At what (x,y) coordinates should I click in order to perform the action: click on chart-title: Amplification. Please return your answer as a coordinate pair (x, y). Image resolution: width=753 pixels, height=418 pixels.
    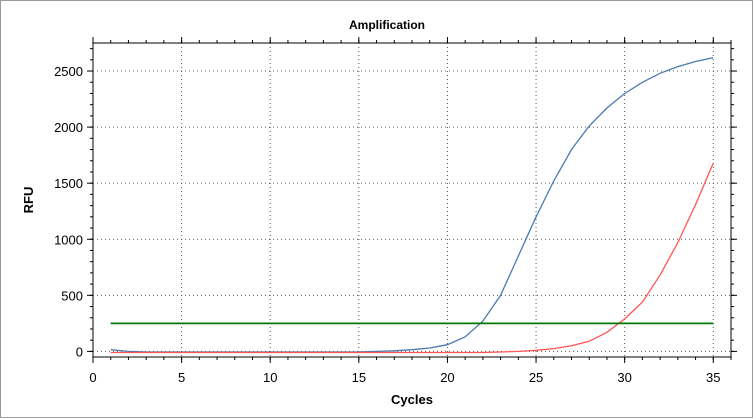
    Looking at the image, I should click on (387, 25).